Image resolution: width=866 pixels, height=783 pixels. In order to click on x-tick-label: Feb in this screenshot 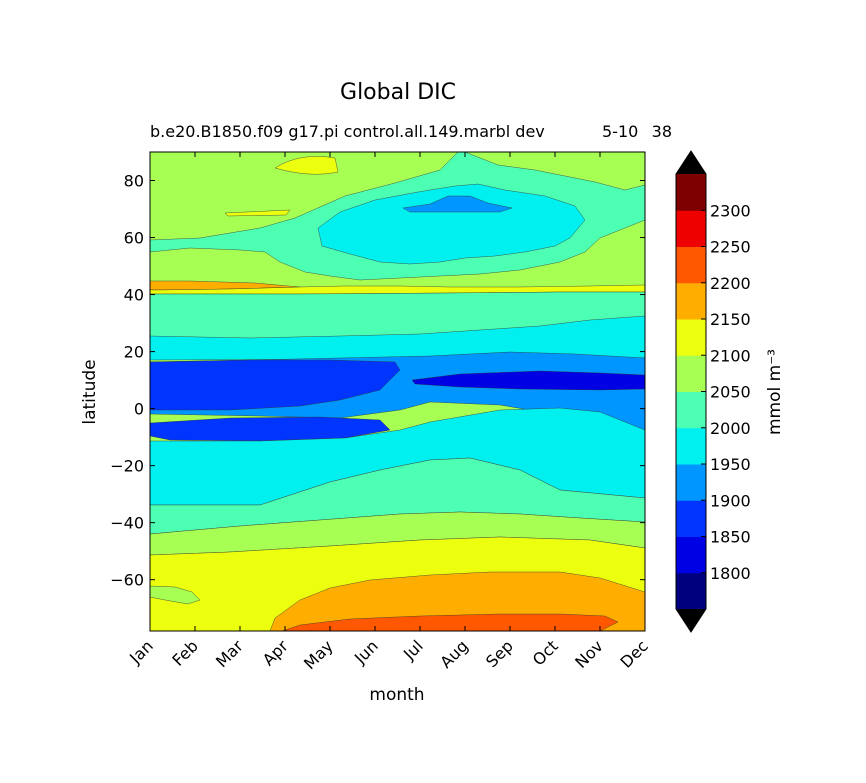, I will do `click(184, 652)`.